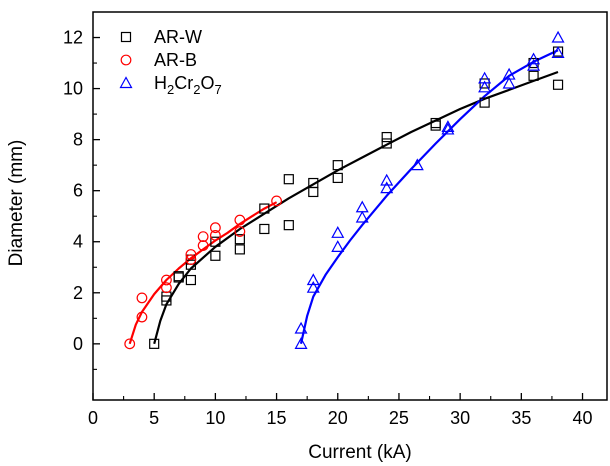  What do you see at coordinates (154, 418) in the screenshot?
I see `x-tick-label: 5` at bounding box center [154, 418].